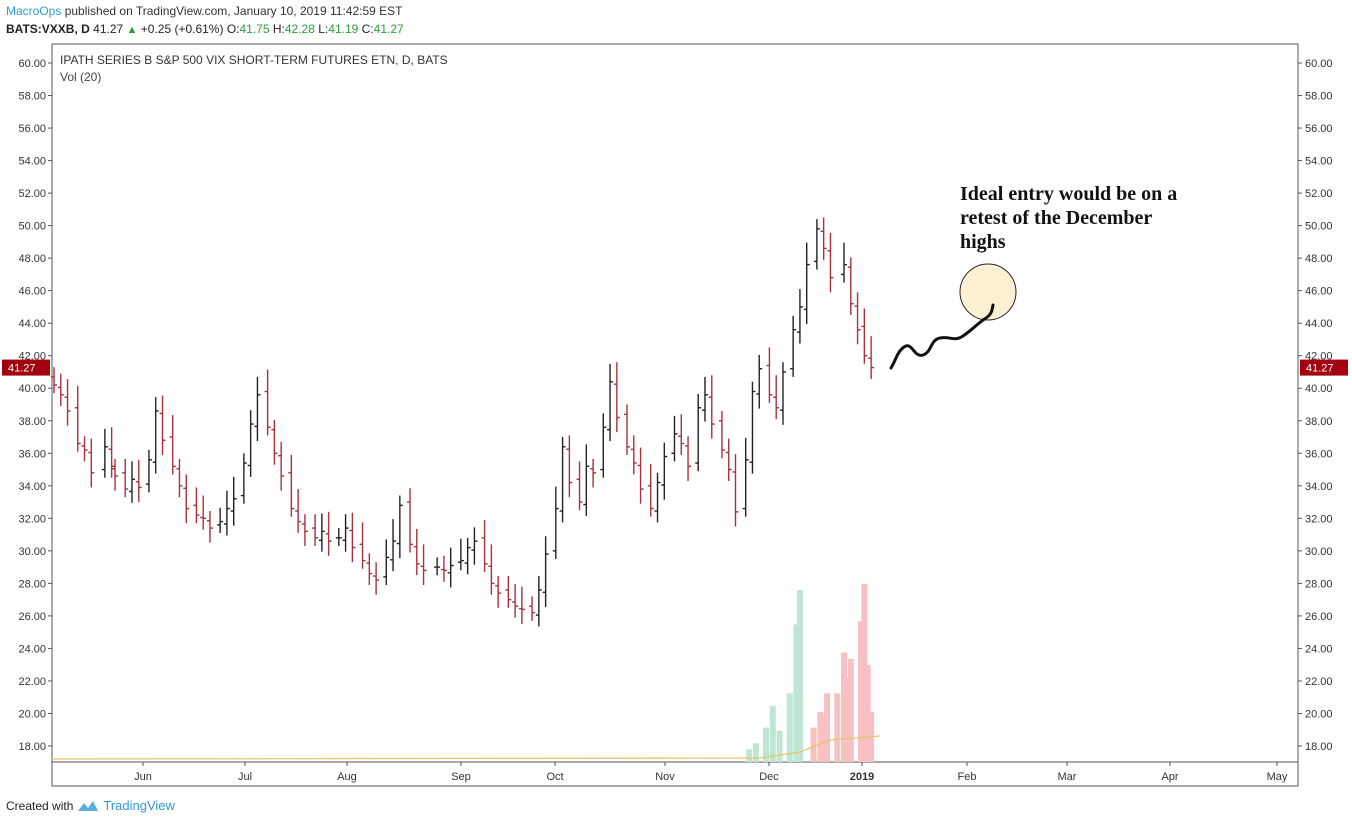 Image resolution: width=1352 pixels, height=824 pixels. What do you see at coordinates (278, 29) in the screenshot?
I see `high-label: H:` at bounding box center [278, 29].